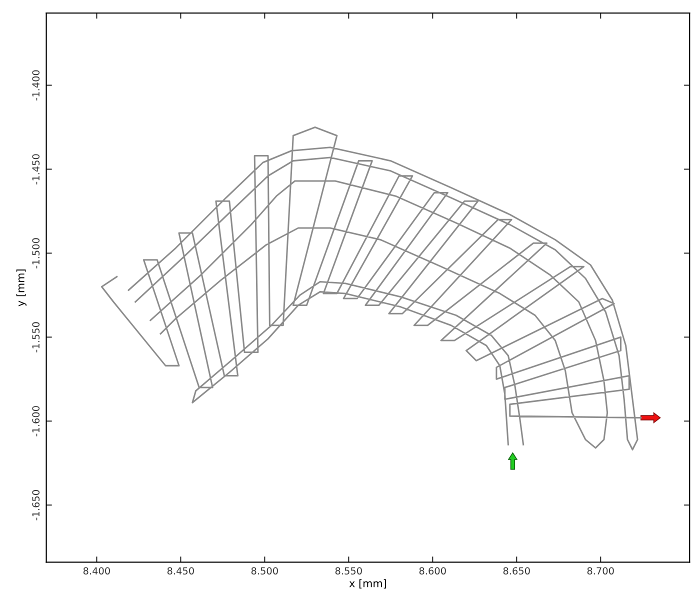  I want to click on x-tick-label: 8.700, so click(600, 571).